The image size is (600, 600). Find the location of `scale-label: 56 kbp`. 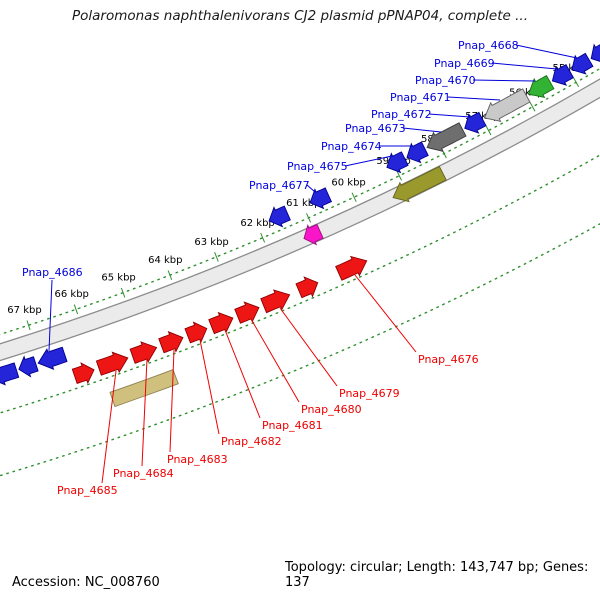

scale-label: 56 kbp is located at coordinates (526, 92).